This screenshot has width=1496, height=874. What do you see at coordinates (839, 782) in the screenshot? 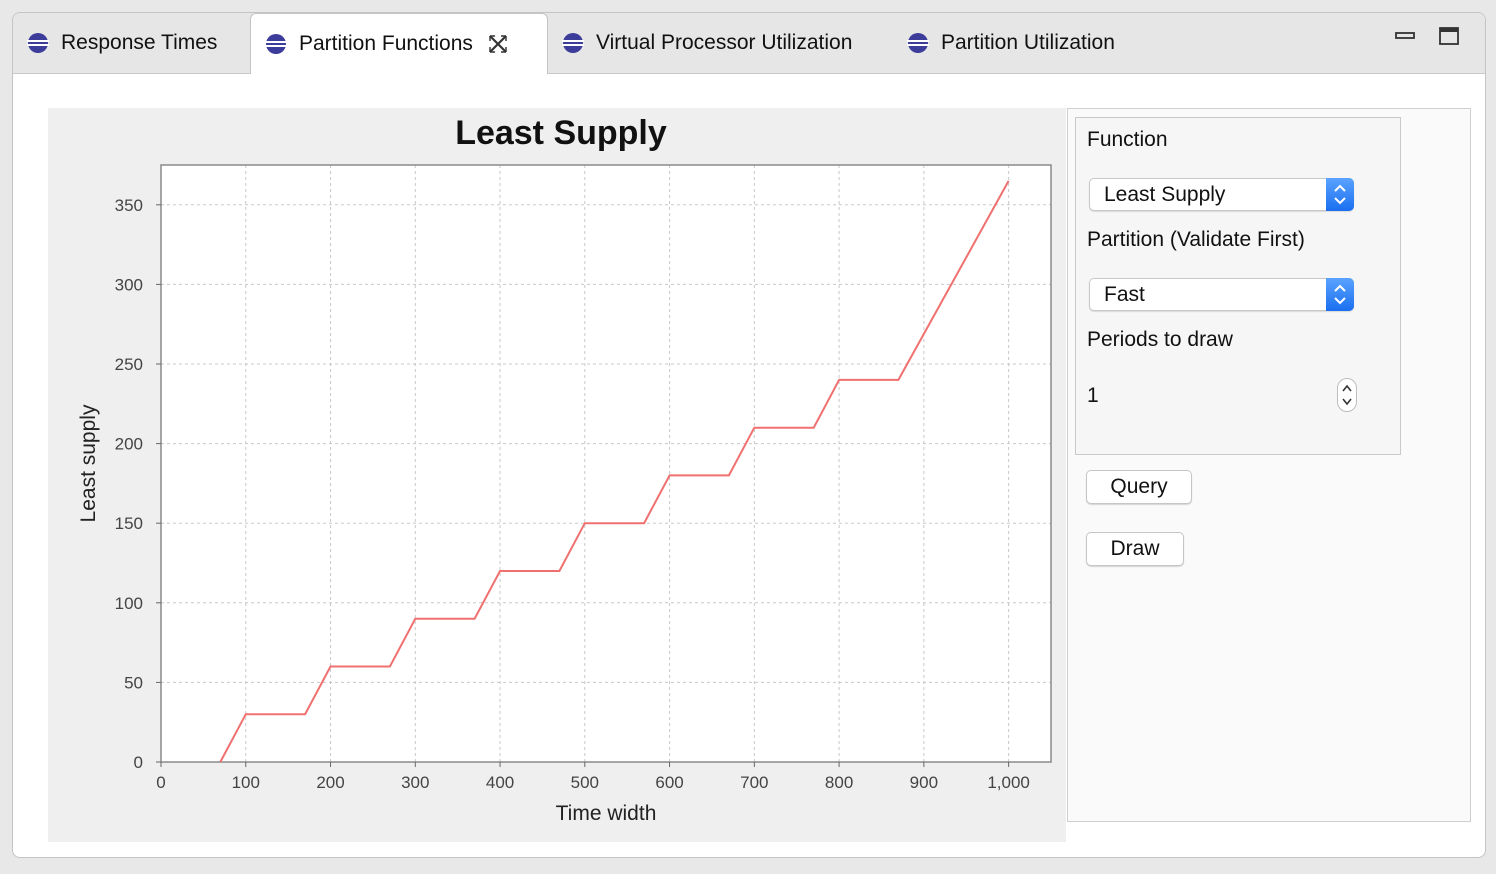
I see `x-tick-label: 800` at bounding box center [839, 782].